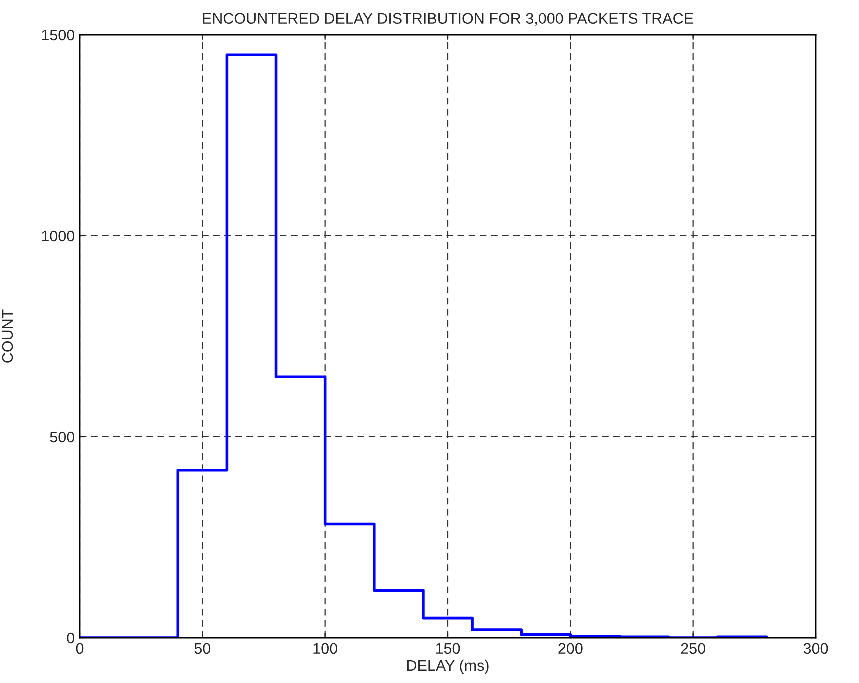 This screenshot has height=683, width=859. What do you see at coordinates (62, 437) in the screenshot?
I see `y-tick-label: 500` at bounding box center [62, 437].